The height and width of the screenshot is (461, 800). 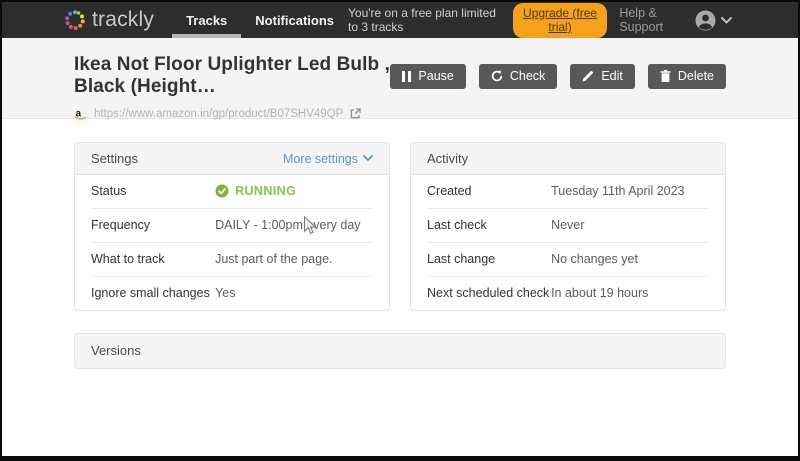 I want to click on more-settings-link: More settings, so click(x=328, y=159).